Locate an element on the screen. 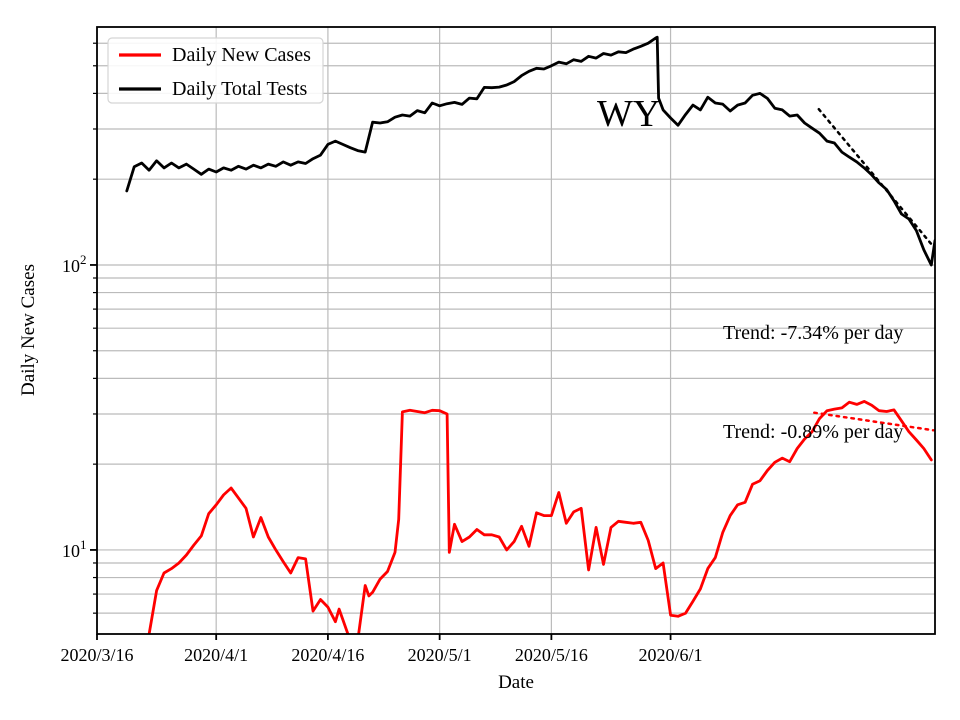 The width and height of the screenshot is (960, 720). series-cases-trend-0-89-per-day is located at coordinates (874, 421).